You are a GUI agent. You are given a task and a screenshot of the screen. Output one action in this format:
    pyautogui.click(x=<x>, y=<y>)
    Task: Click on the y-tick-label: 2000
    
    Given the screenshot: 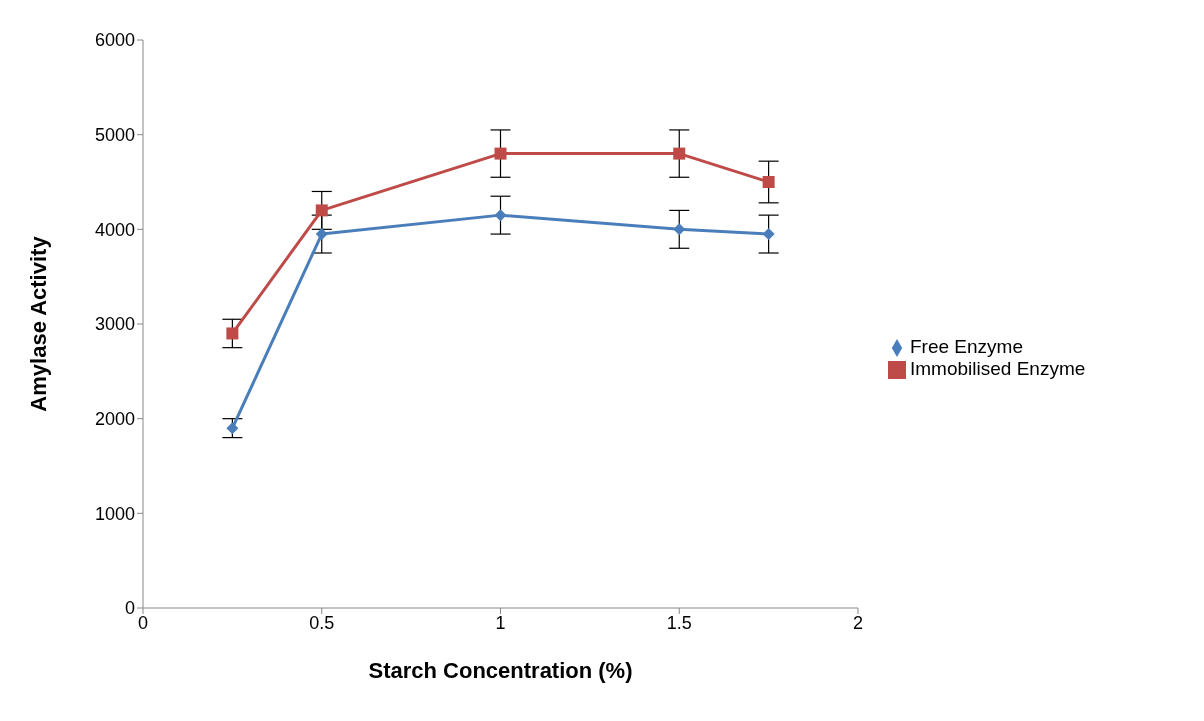 What is the action you would take?
    pyautogui.click(x=114, y=419)
    